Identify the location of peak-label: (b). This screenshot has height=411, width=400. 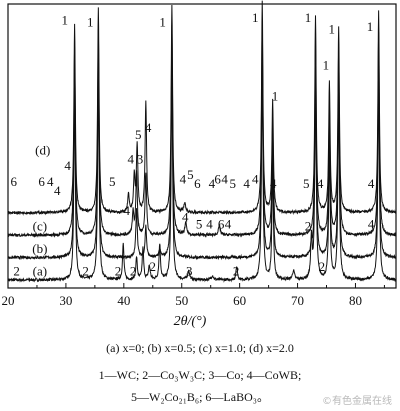
(39, 248).